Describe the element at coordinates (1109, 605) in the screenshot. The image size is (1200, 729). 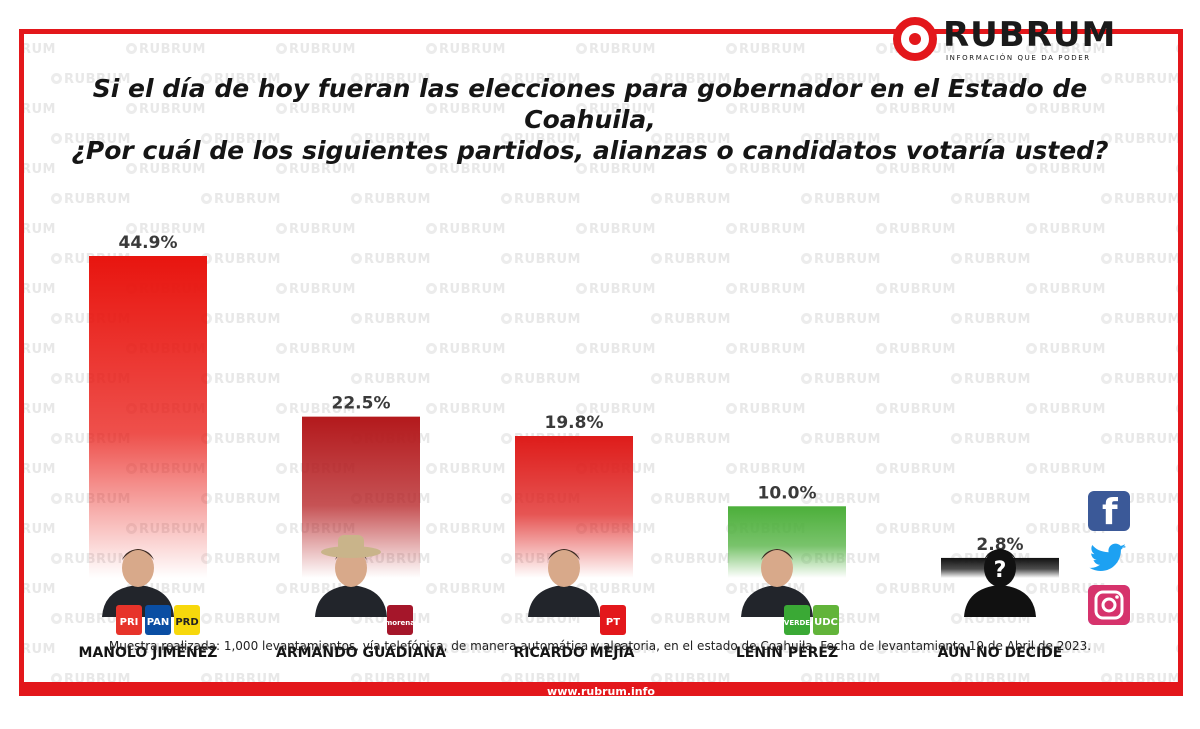
I see `instagram-icon` at that location.